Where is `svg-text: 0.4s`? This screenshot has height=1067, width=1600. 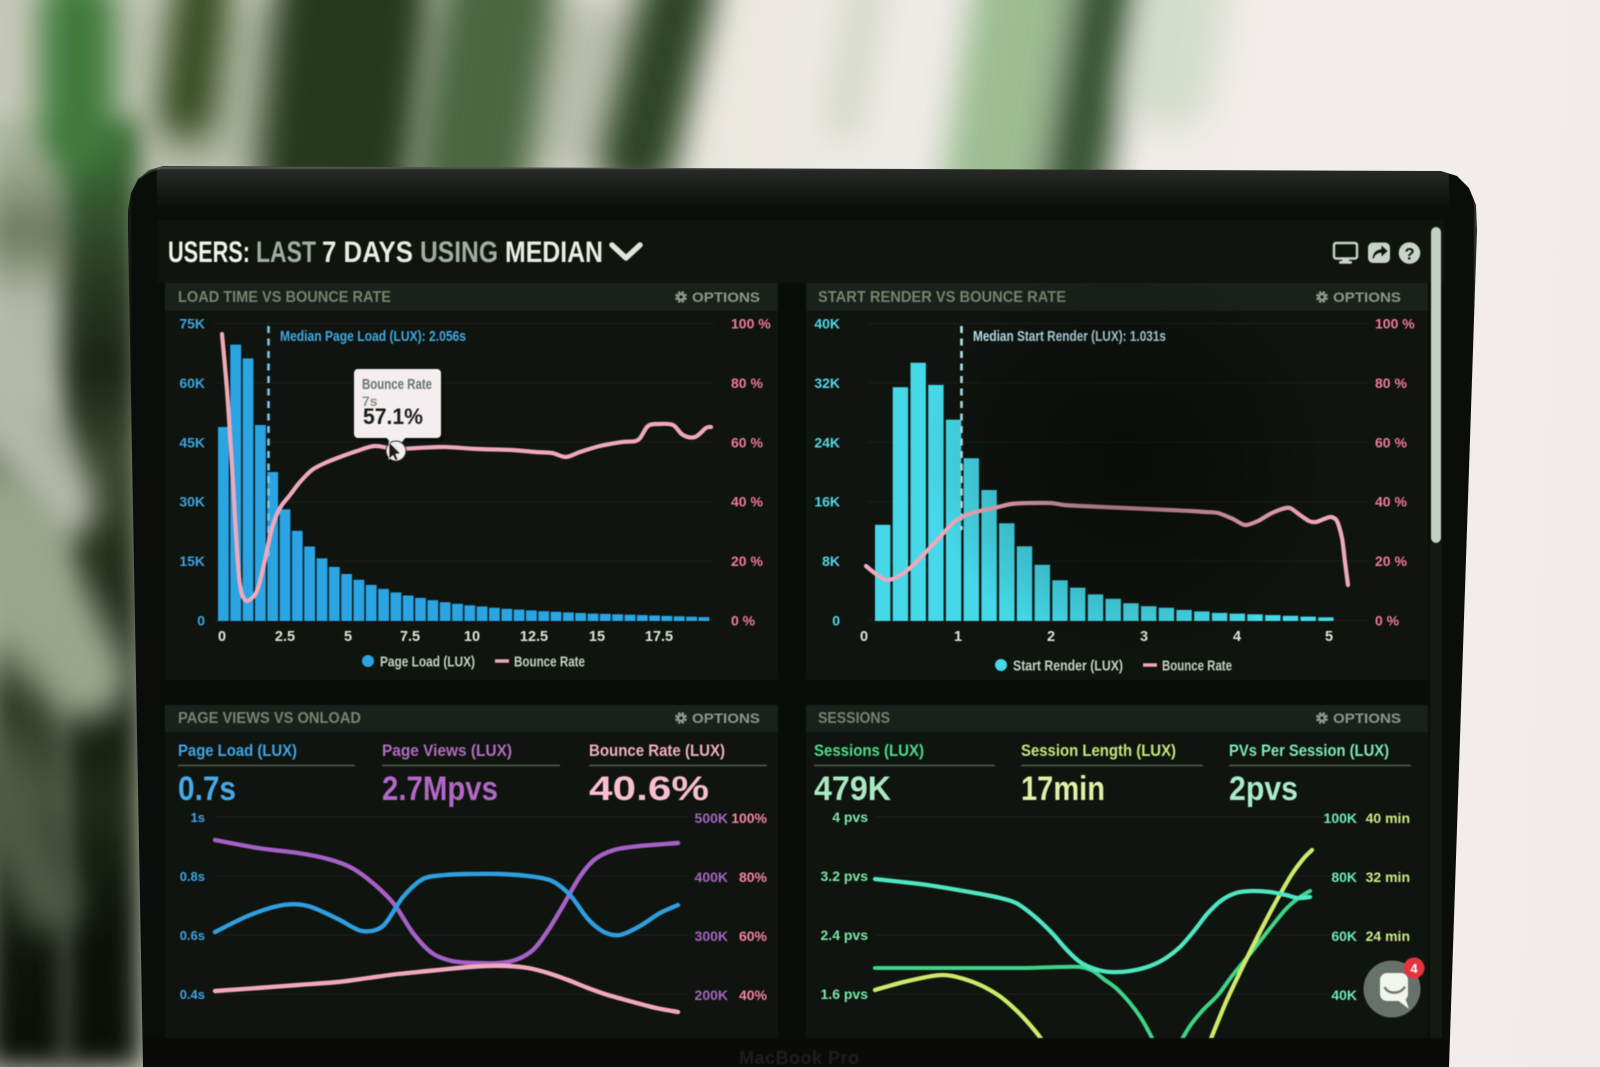
svg-text: 0.4s is located at coordinates (192, 994).